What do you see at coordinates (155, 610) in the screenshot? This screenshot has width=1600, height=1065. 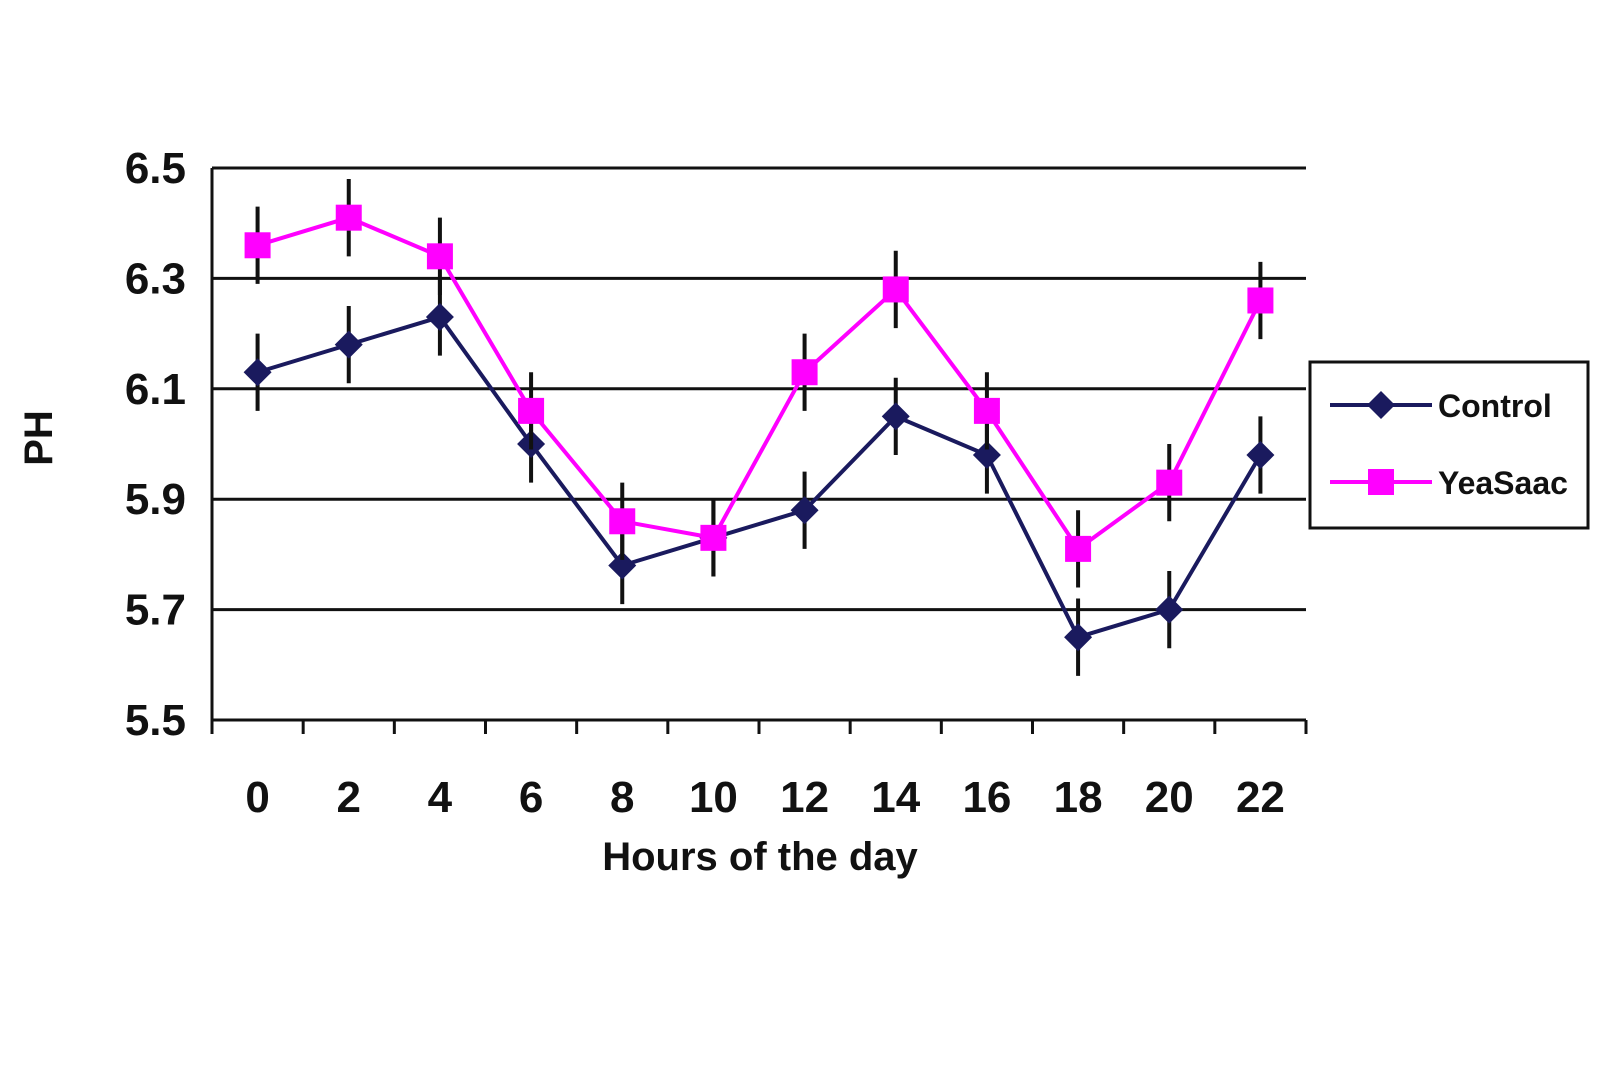 I see `y-tick-label: 5.7` at bounding box center [155, 610].